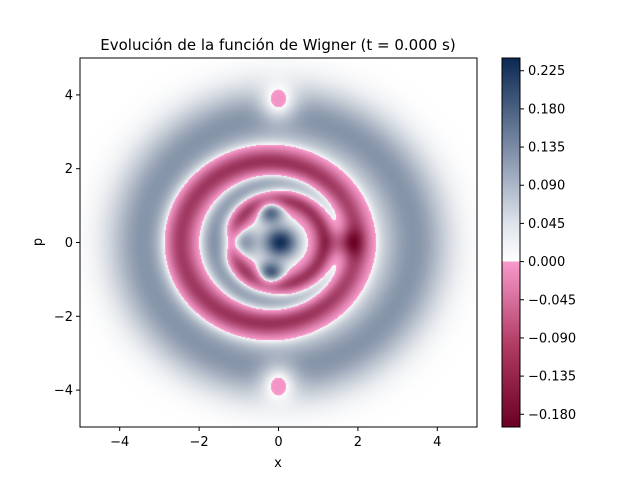 This screenshot has width=640, height=480. What do you see at coordinates (546, 71) in the screenshot?
I see `colorbar-tick-label: 0.225` at bounding box center [546, 71].